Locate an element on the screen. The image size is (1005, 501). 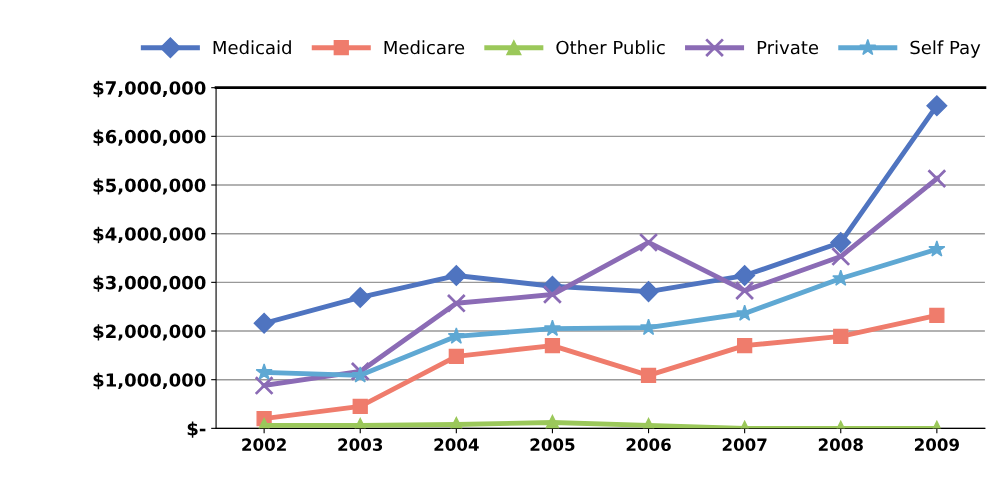
y-tick-label: $1,000,000 is located at coordinates (149, 381).